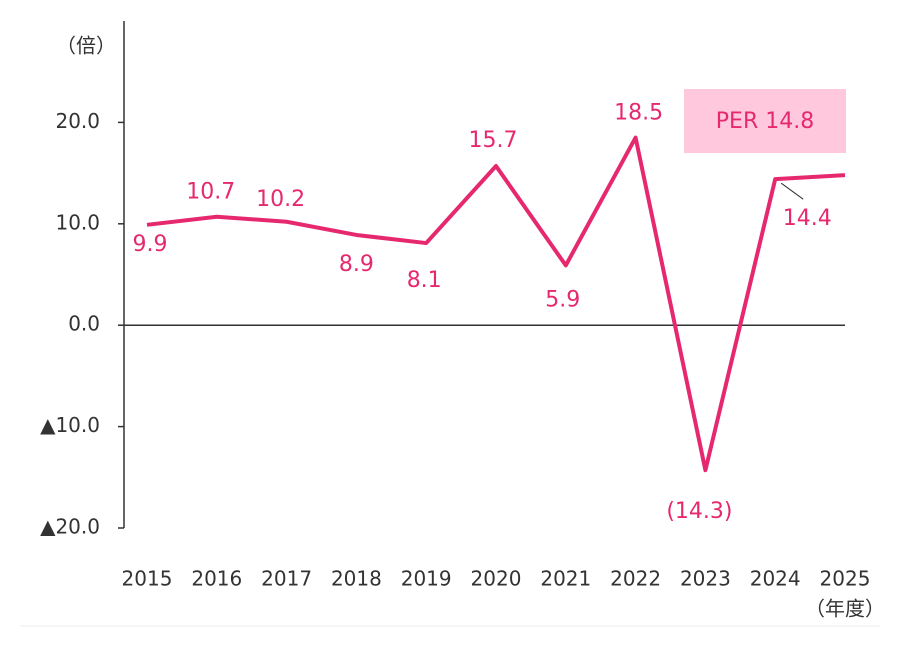  What do you see at coordinates (638, 113) in the screenshot?
I see `value-label: 18.5` at bounding box center [638, 113].